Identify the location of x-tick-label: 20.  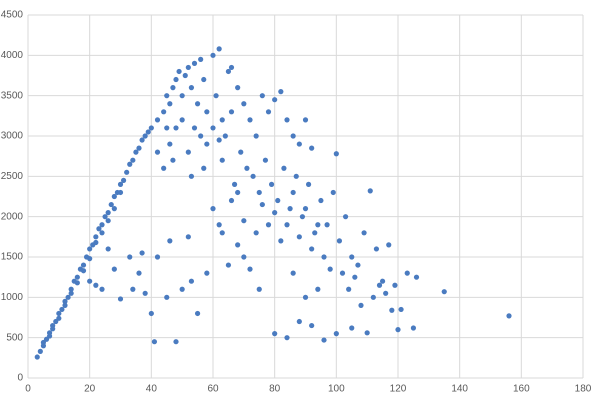
(90, 389).